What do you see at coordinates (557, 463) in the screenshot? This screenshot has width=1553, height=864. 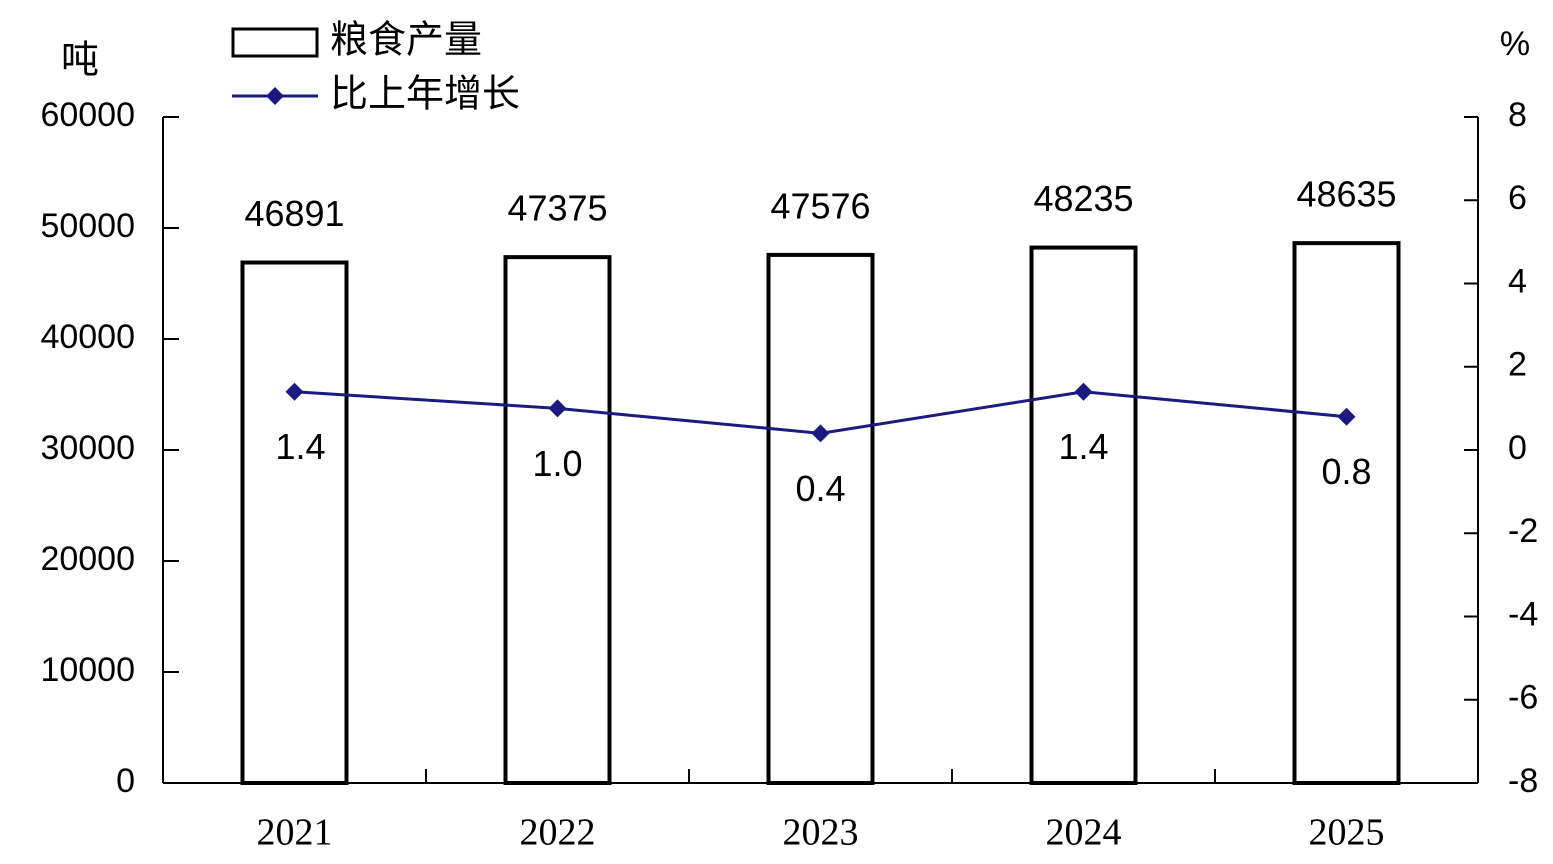 I see `line-value-label: 1.0` at bounding box center [557, 463].